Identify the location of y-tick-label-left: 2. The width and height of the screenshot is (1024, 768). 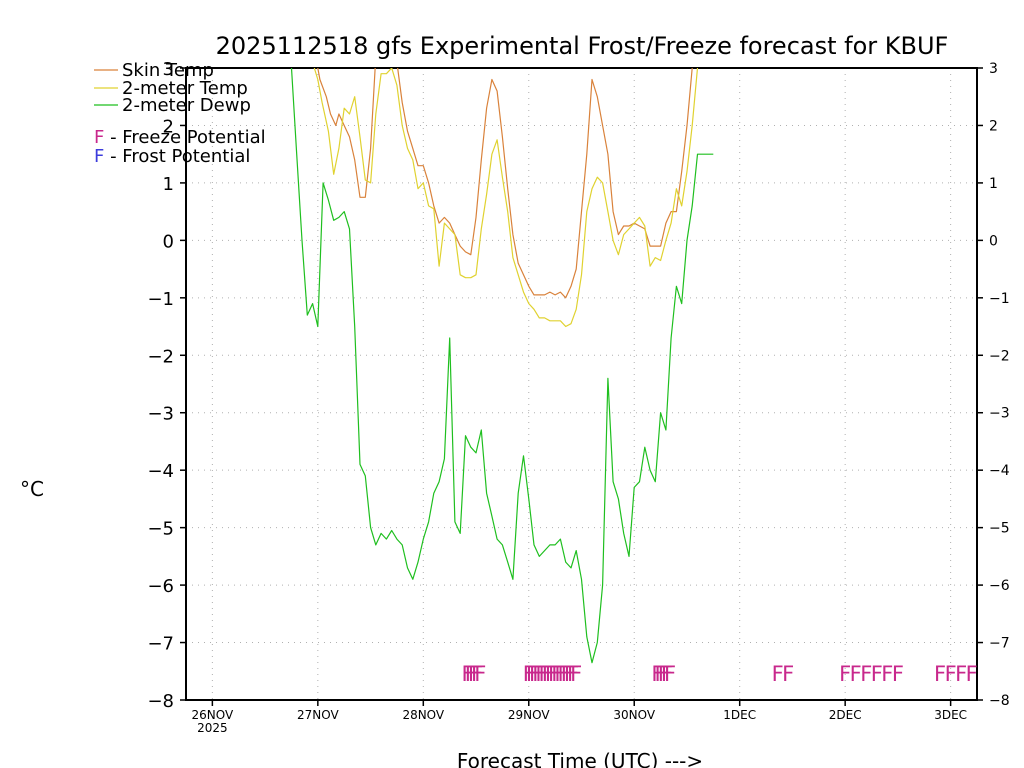
(168, 126).